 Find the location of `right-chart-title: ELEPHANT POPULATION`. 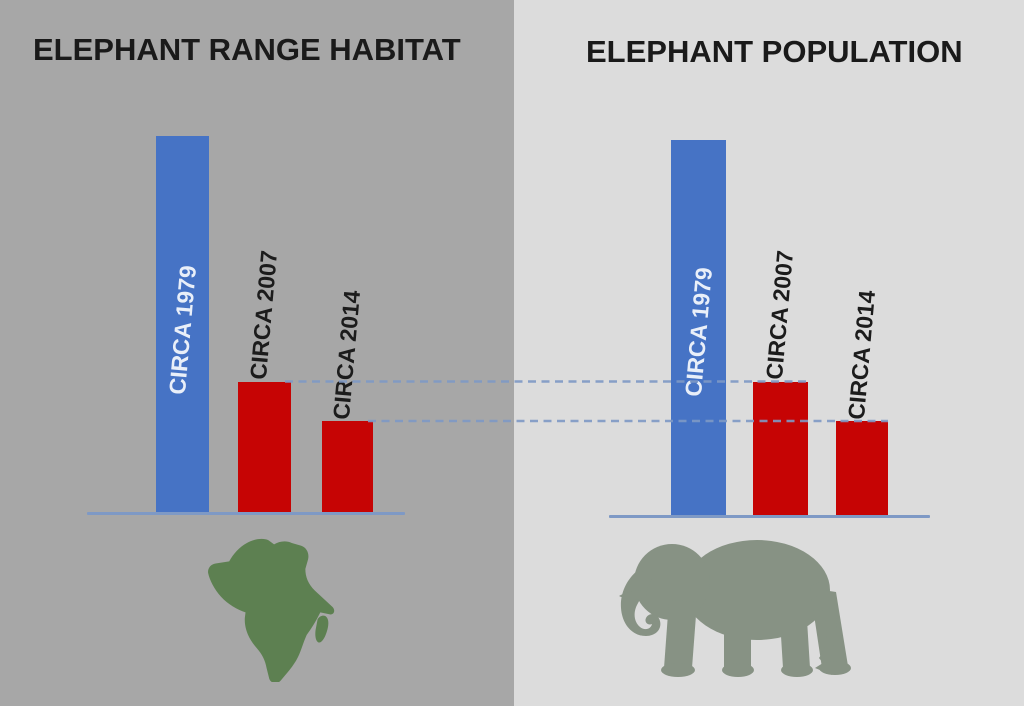

right-chart-title: ELEPHANT POPULATION is located at coordinates (774, 51).